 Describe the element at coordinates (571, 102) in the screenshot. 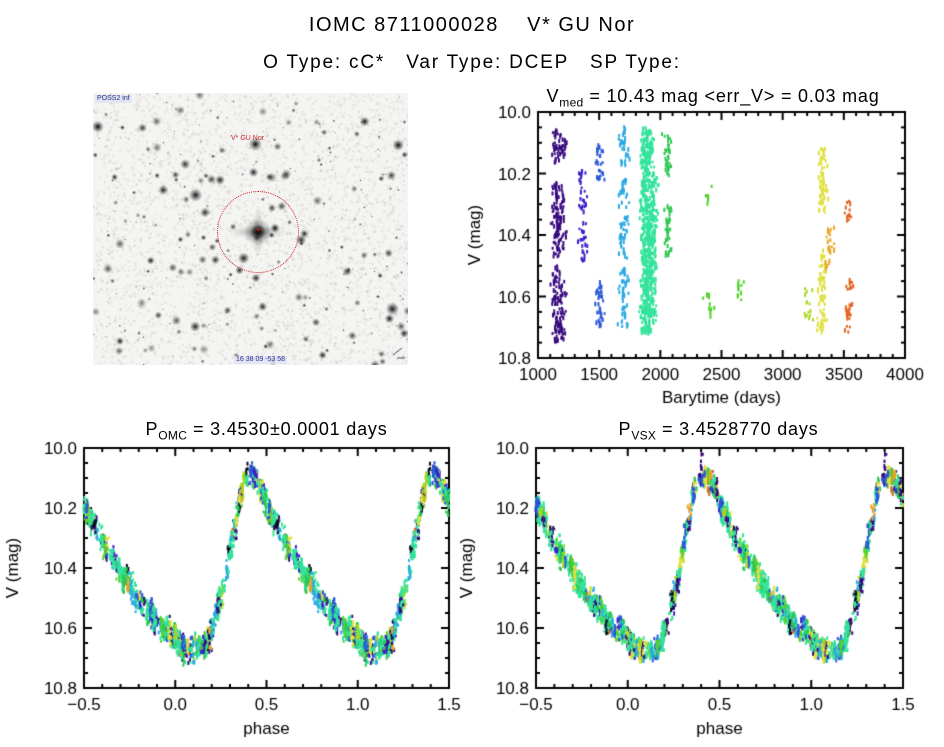

I see `timeseries-title-sub: med` at that location.